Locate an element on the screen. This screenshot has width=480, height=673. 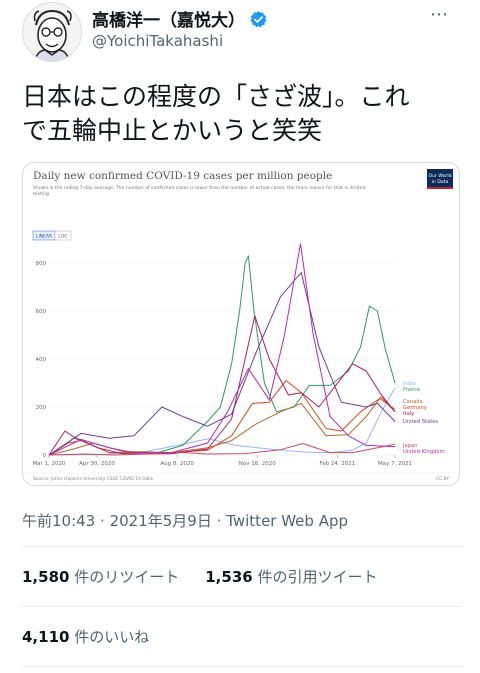
log-toggle-label: LOG is located at coordinates (63, 237).